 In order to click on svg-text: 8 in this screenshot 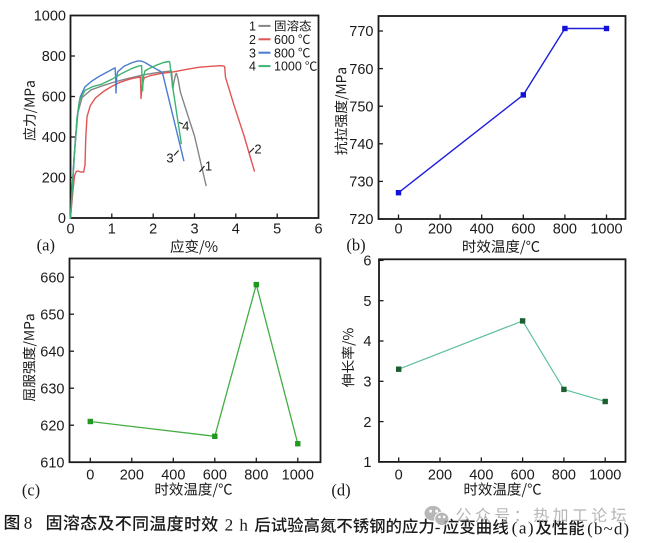, I will do `click(28, 522)`.